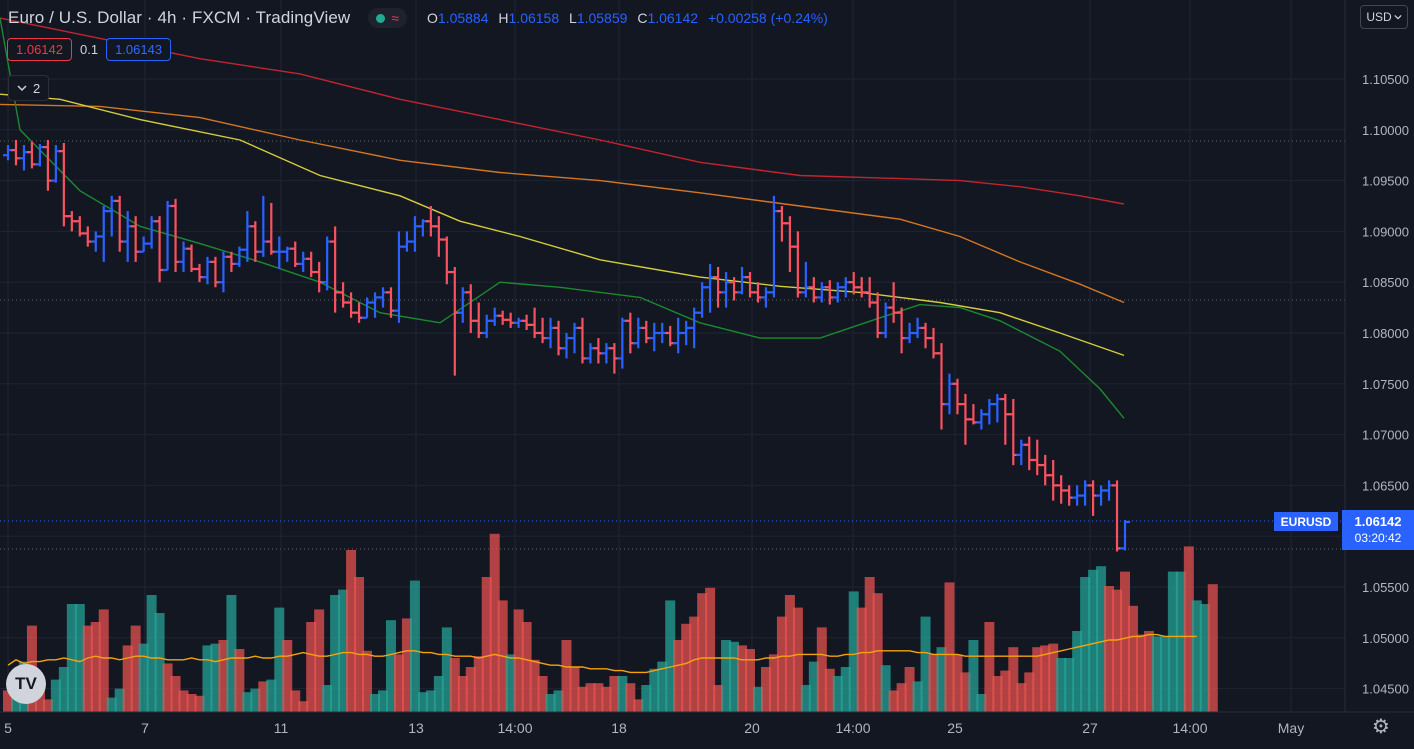  Describe the element at coordinates (387, 18) in the screenshot. I see `market-status: ≈` at that location.